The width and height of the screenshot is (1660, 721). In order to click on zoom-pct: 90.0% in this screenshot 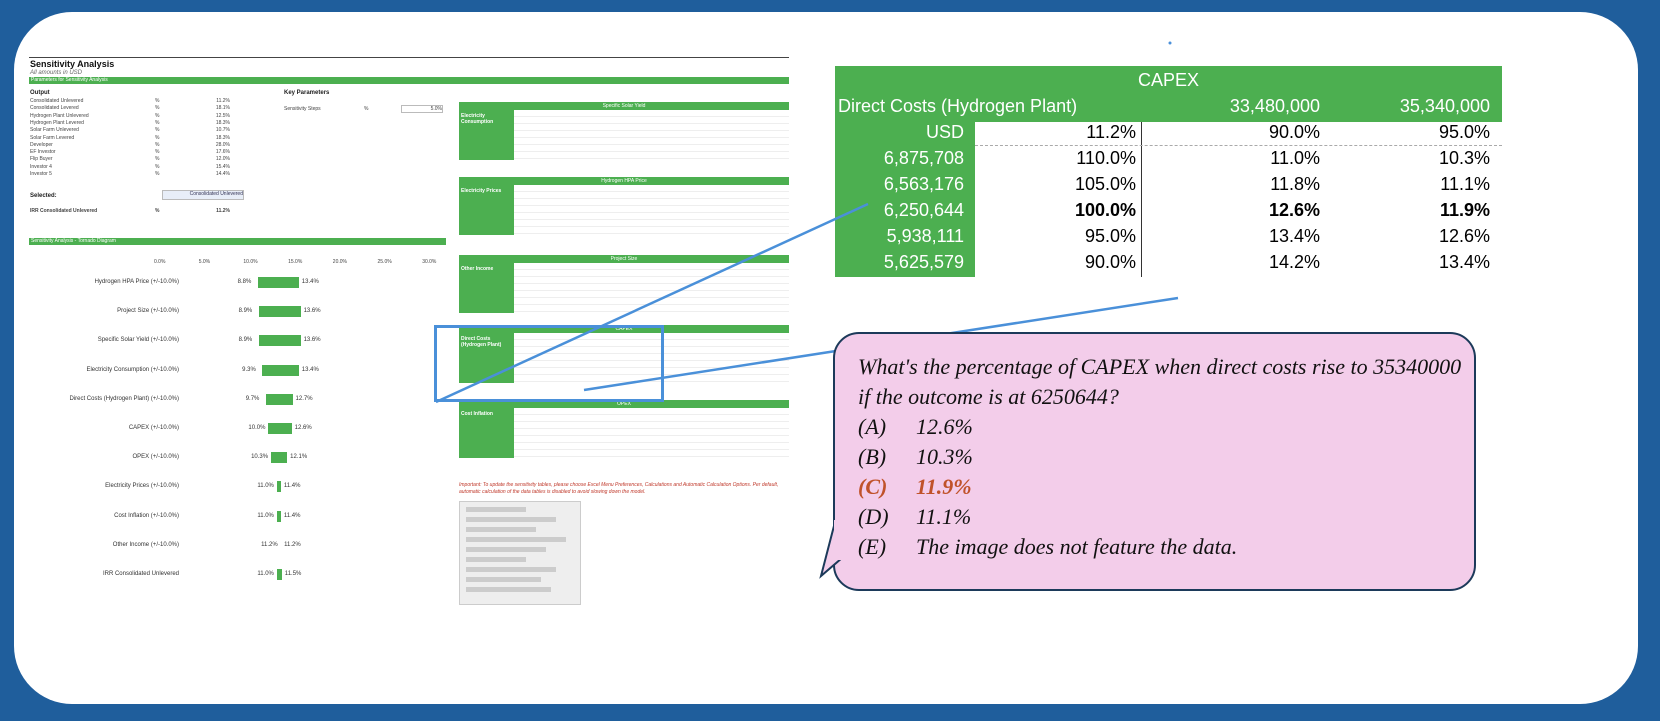, I will do `click(1110, 262)`.